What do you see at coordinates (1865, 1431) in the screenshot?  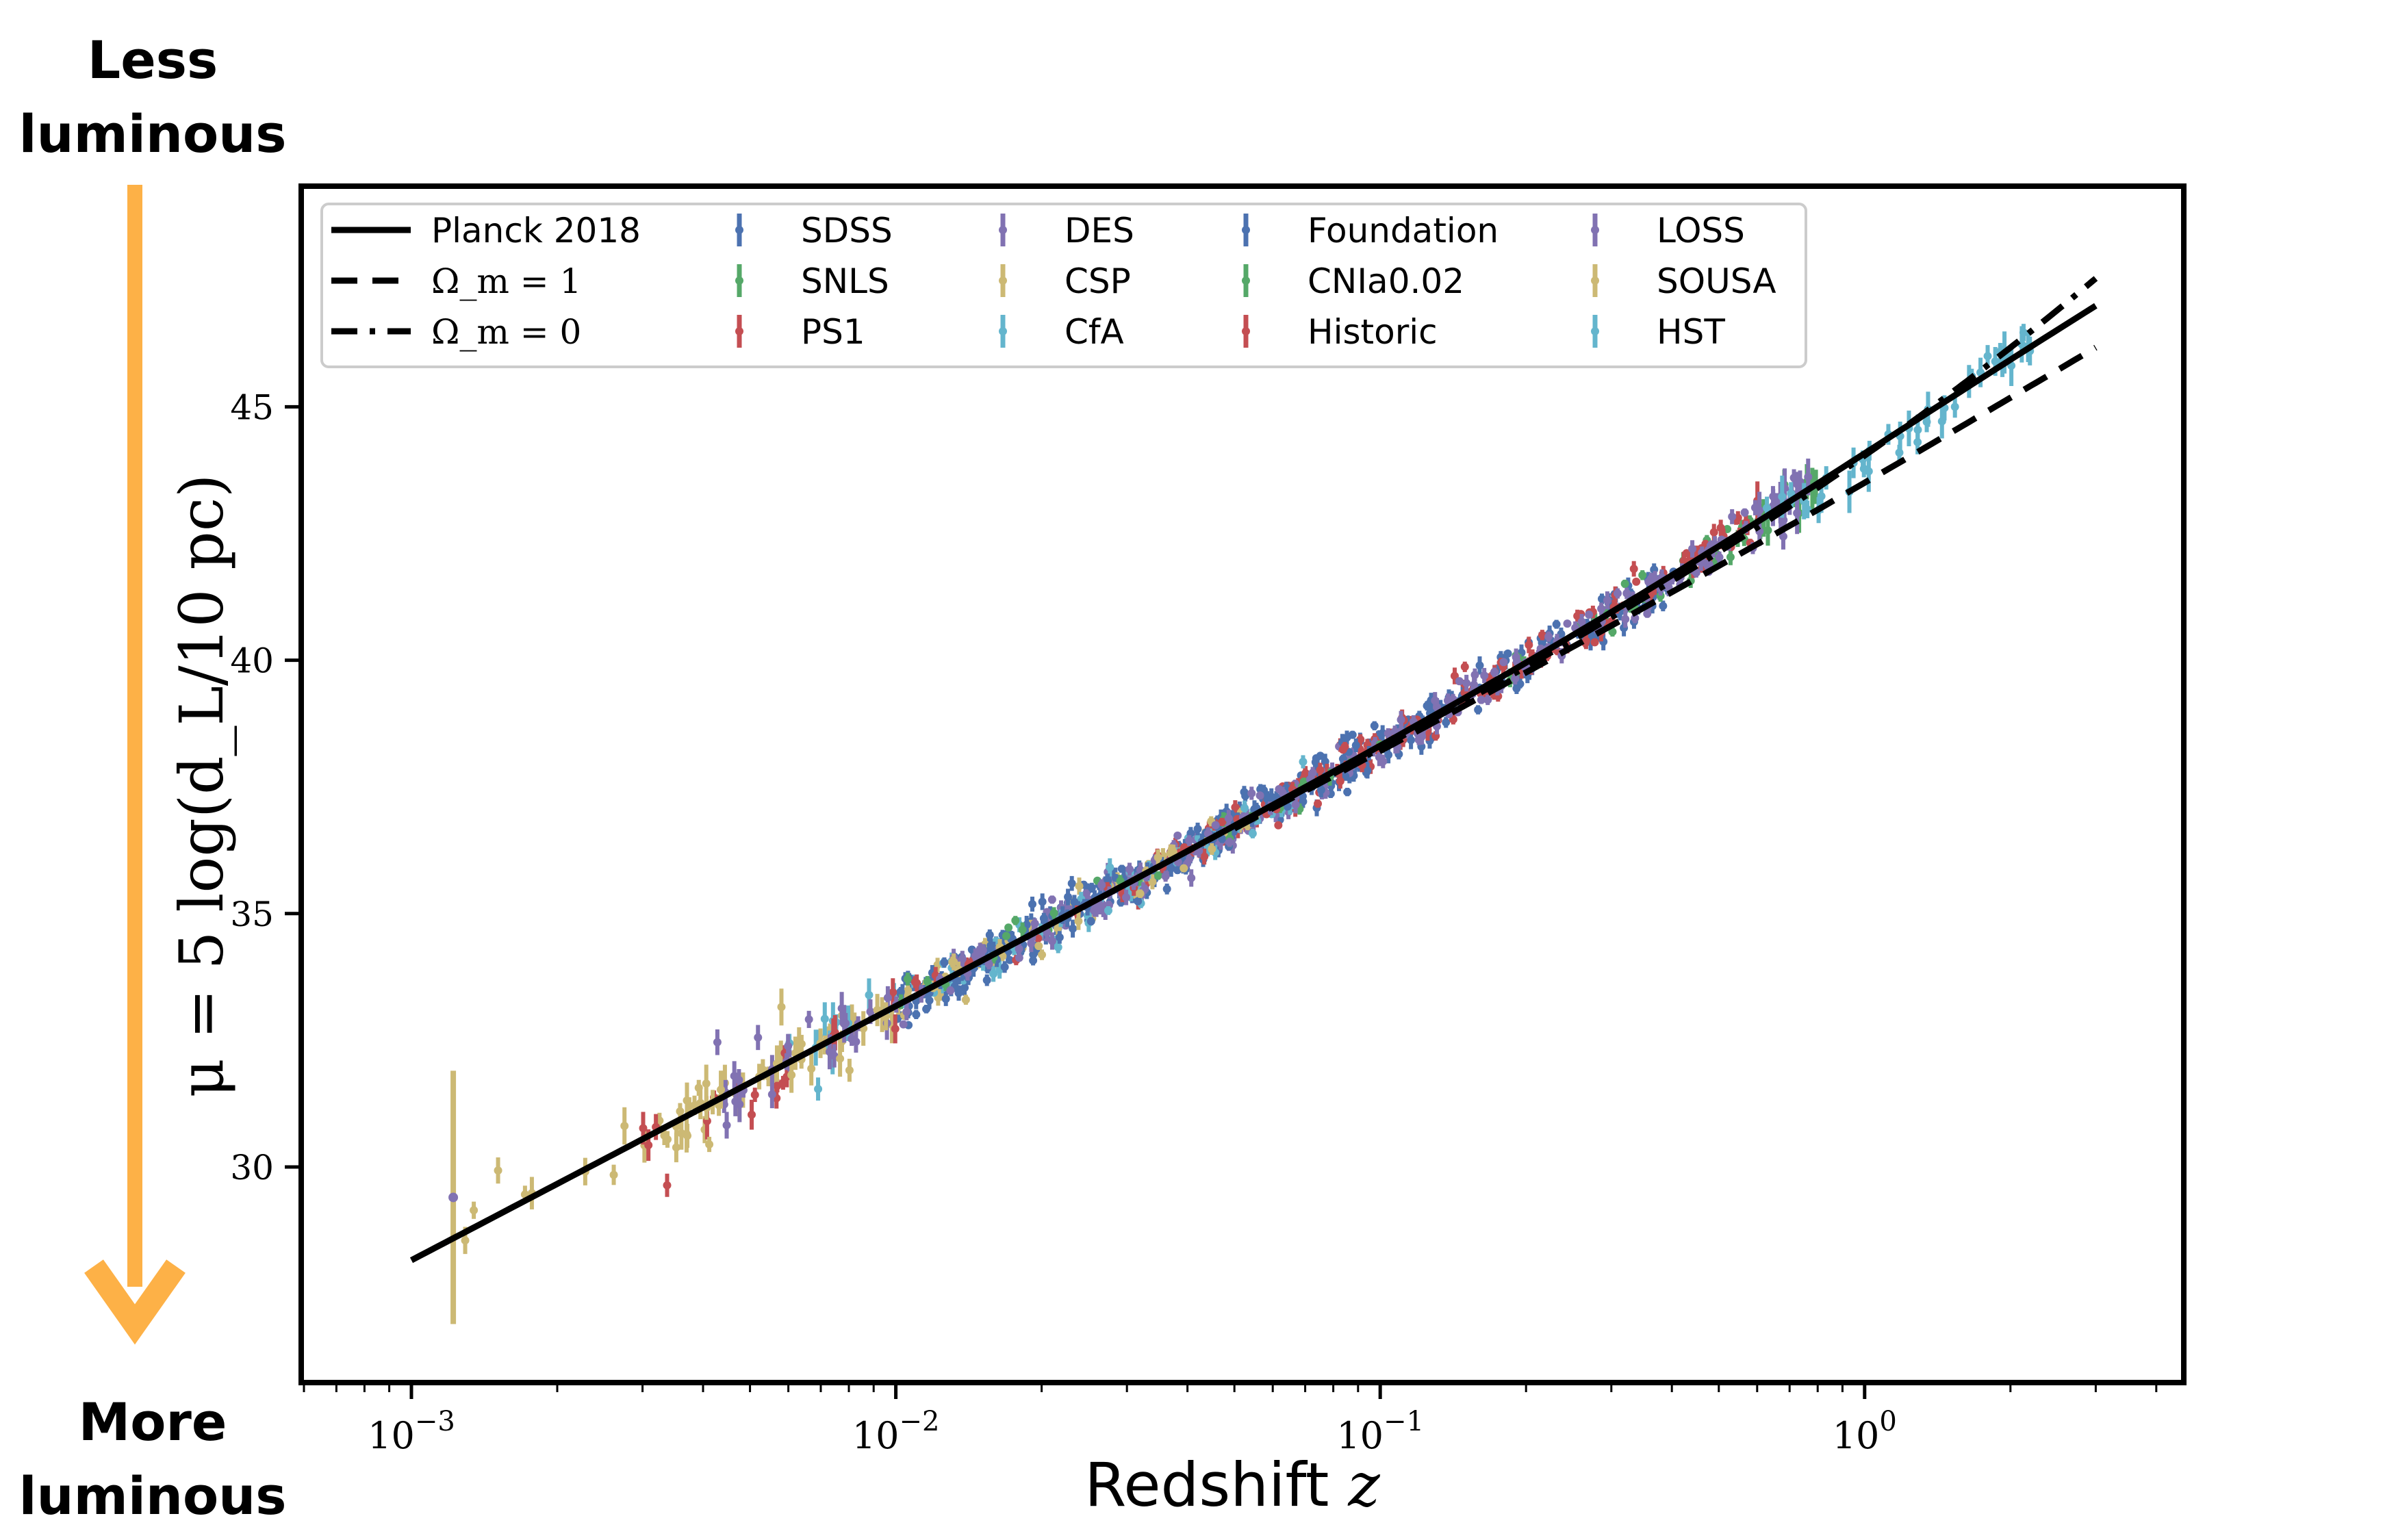 I see `x-tick-label: 10⁰` at bounding box center [1865, 1431].